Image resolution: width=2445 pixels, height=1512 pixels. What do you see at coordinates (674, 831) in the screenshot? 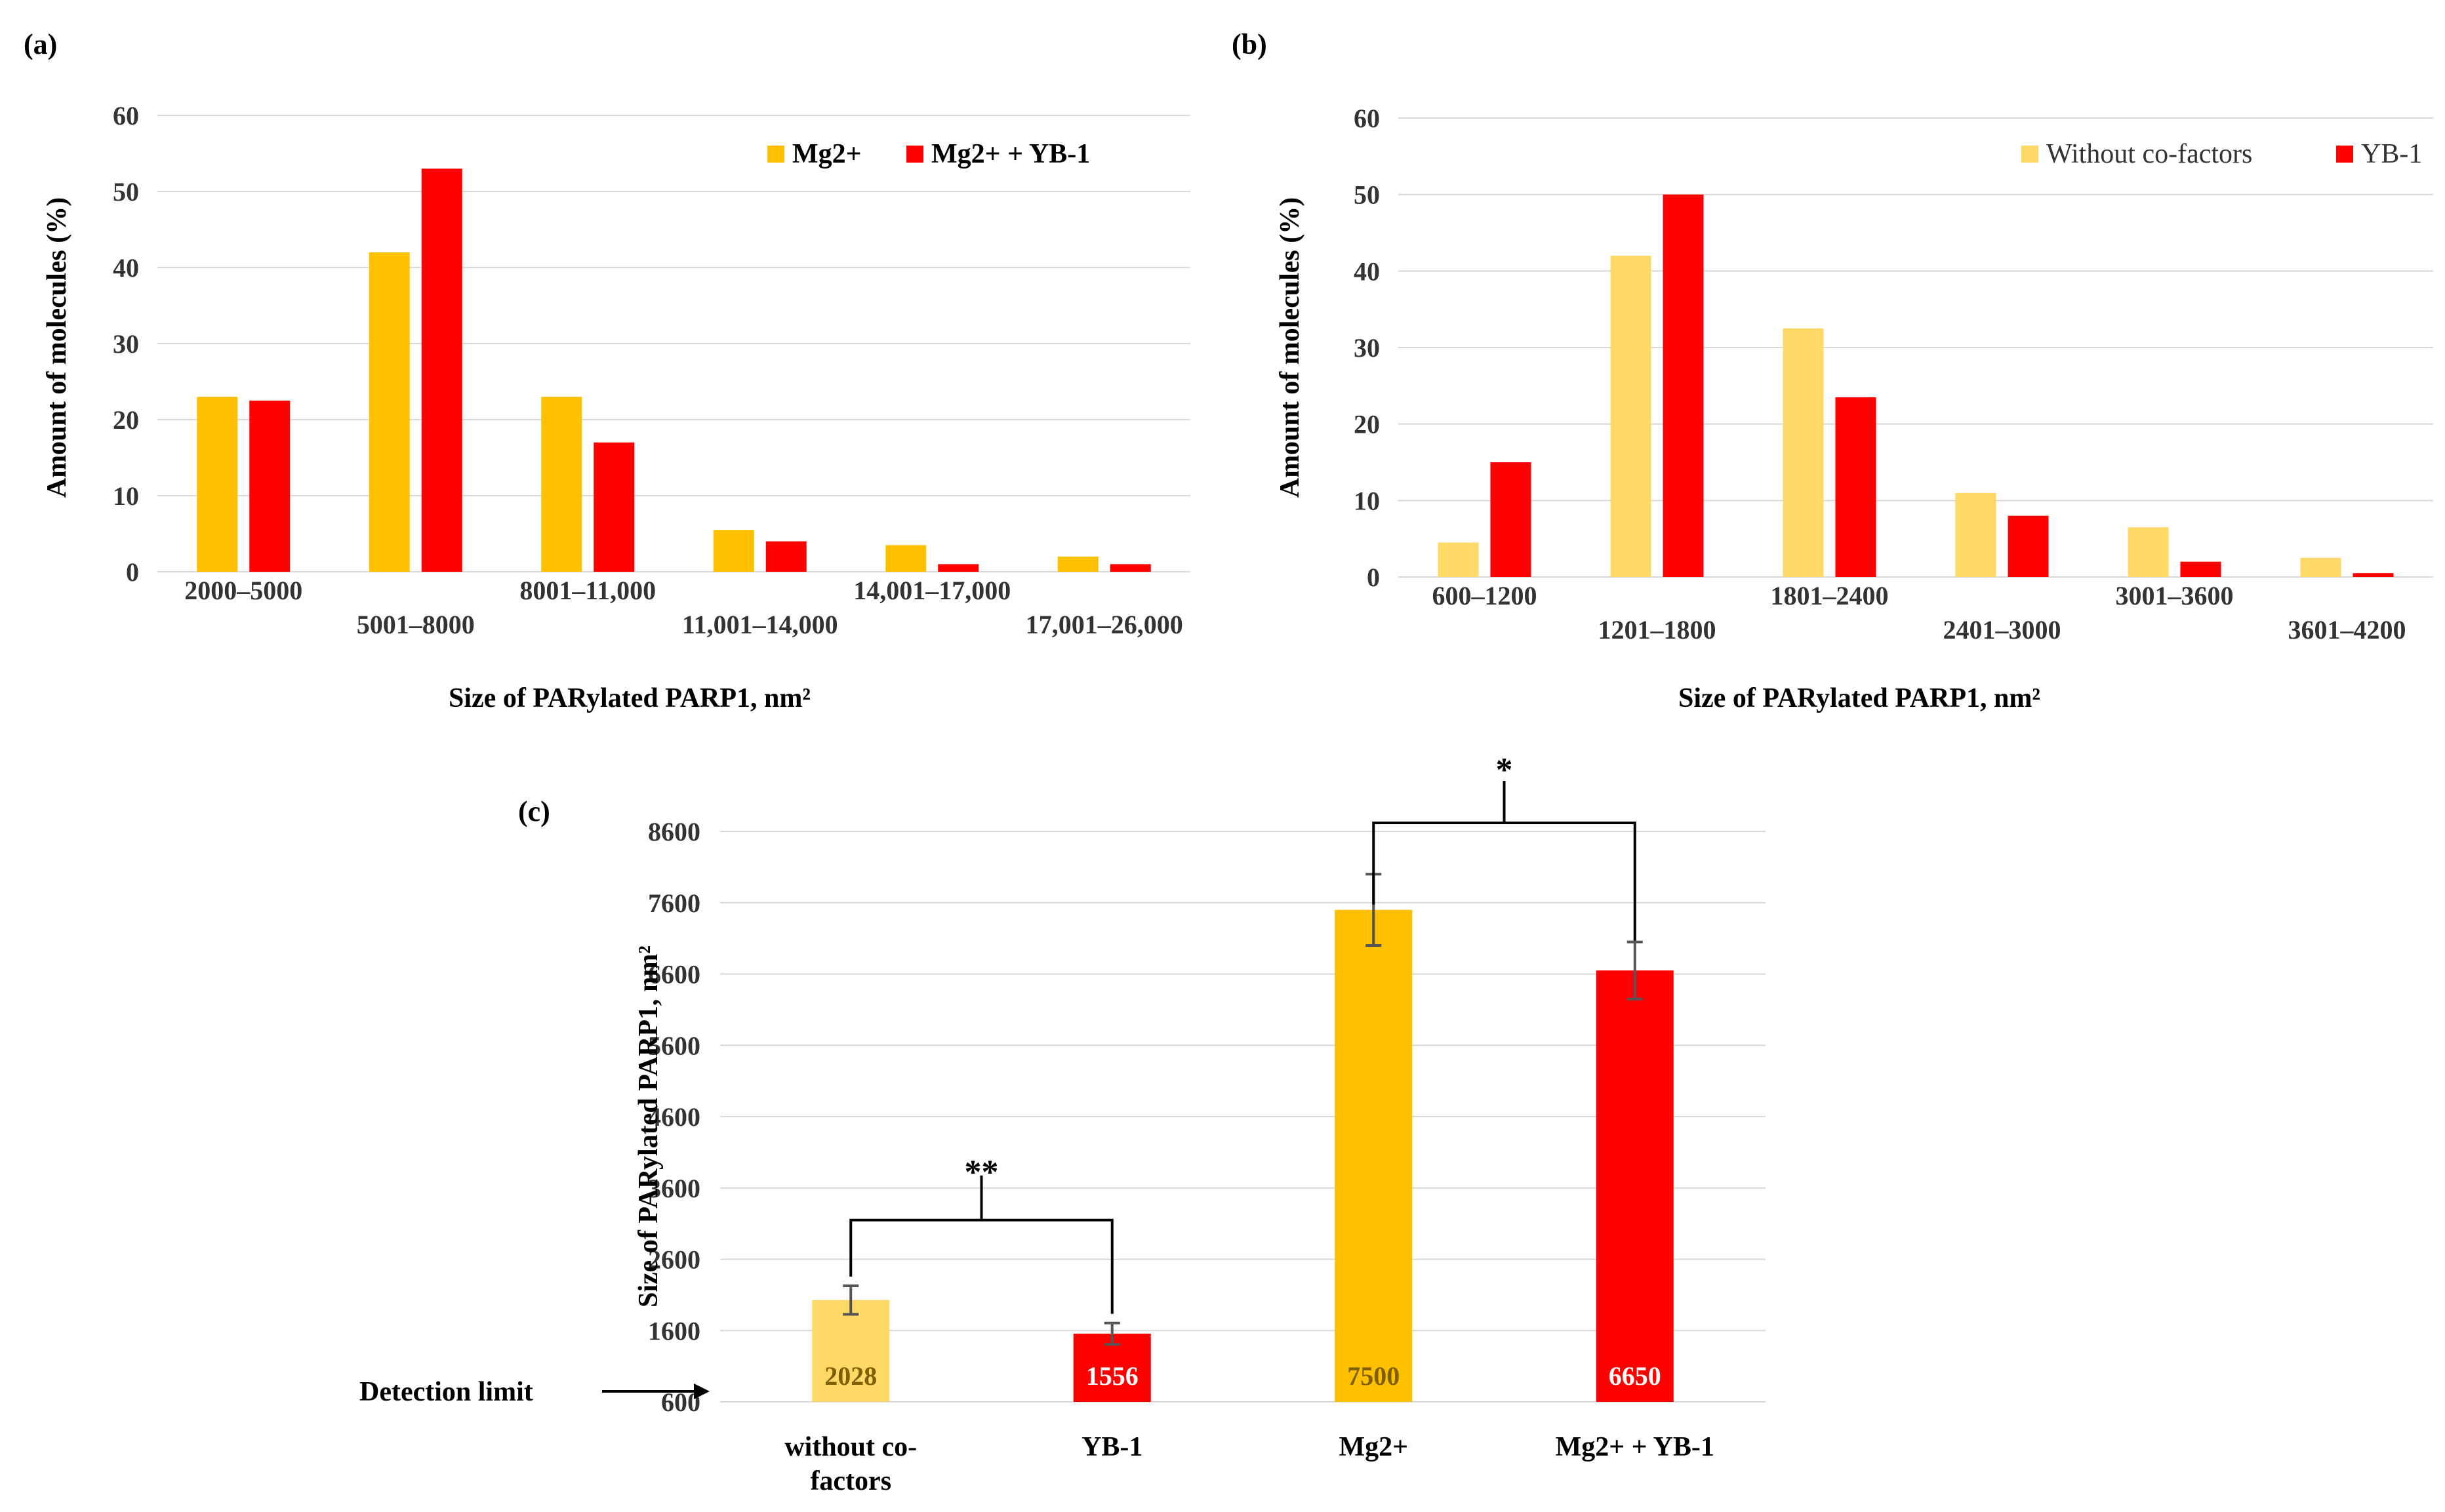
I see `y-tick-label: 8600` at bounding box center [674, 831].